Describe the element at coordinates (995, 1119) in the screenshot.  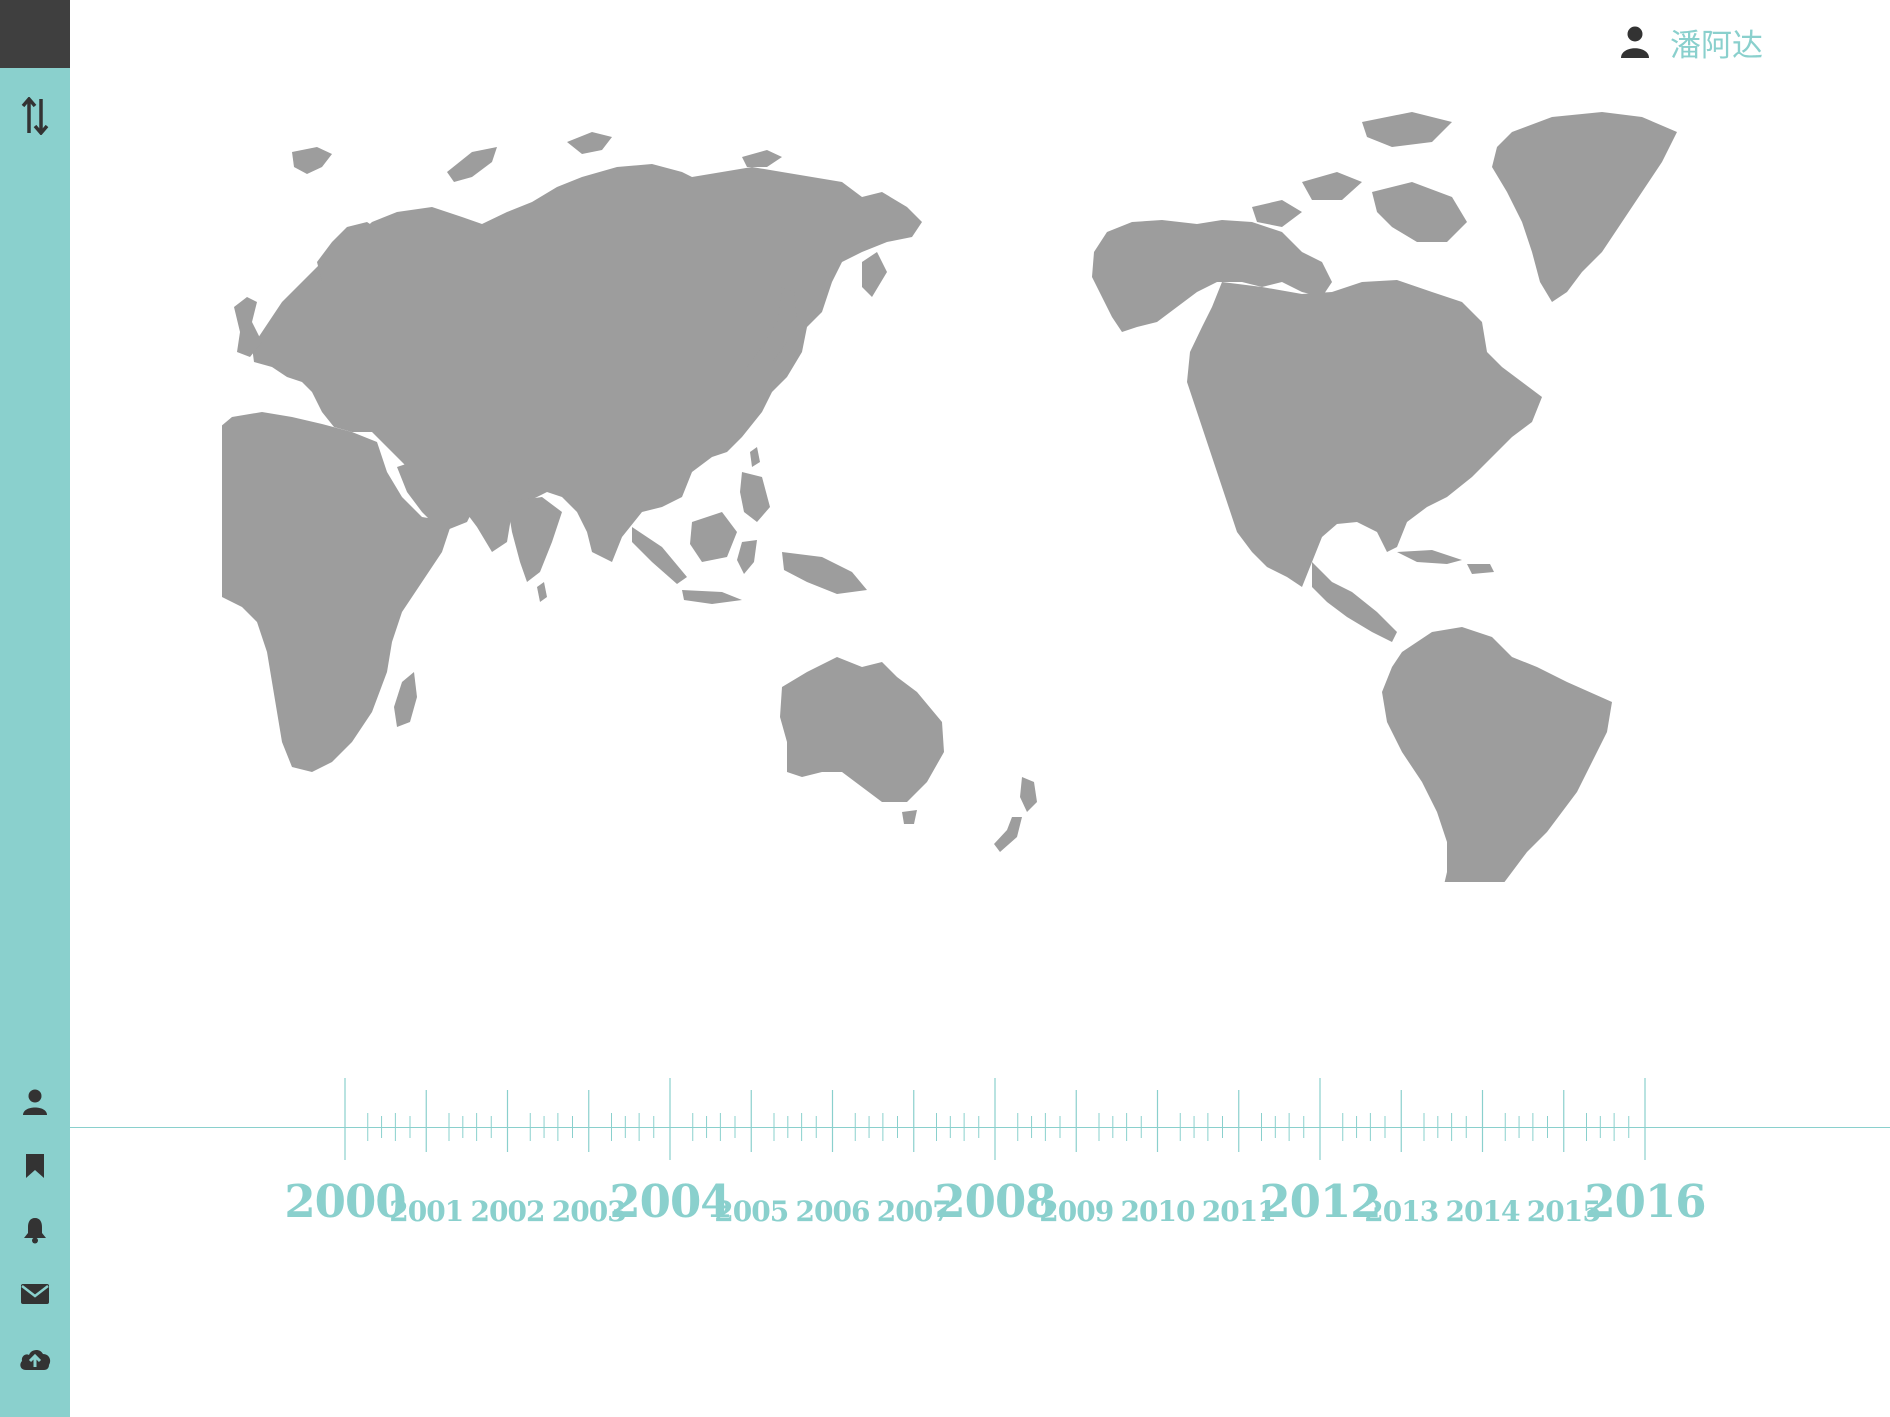
I see `timeline-ticks` at that location.